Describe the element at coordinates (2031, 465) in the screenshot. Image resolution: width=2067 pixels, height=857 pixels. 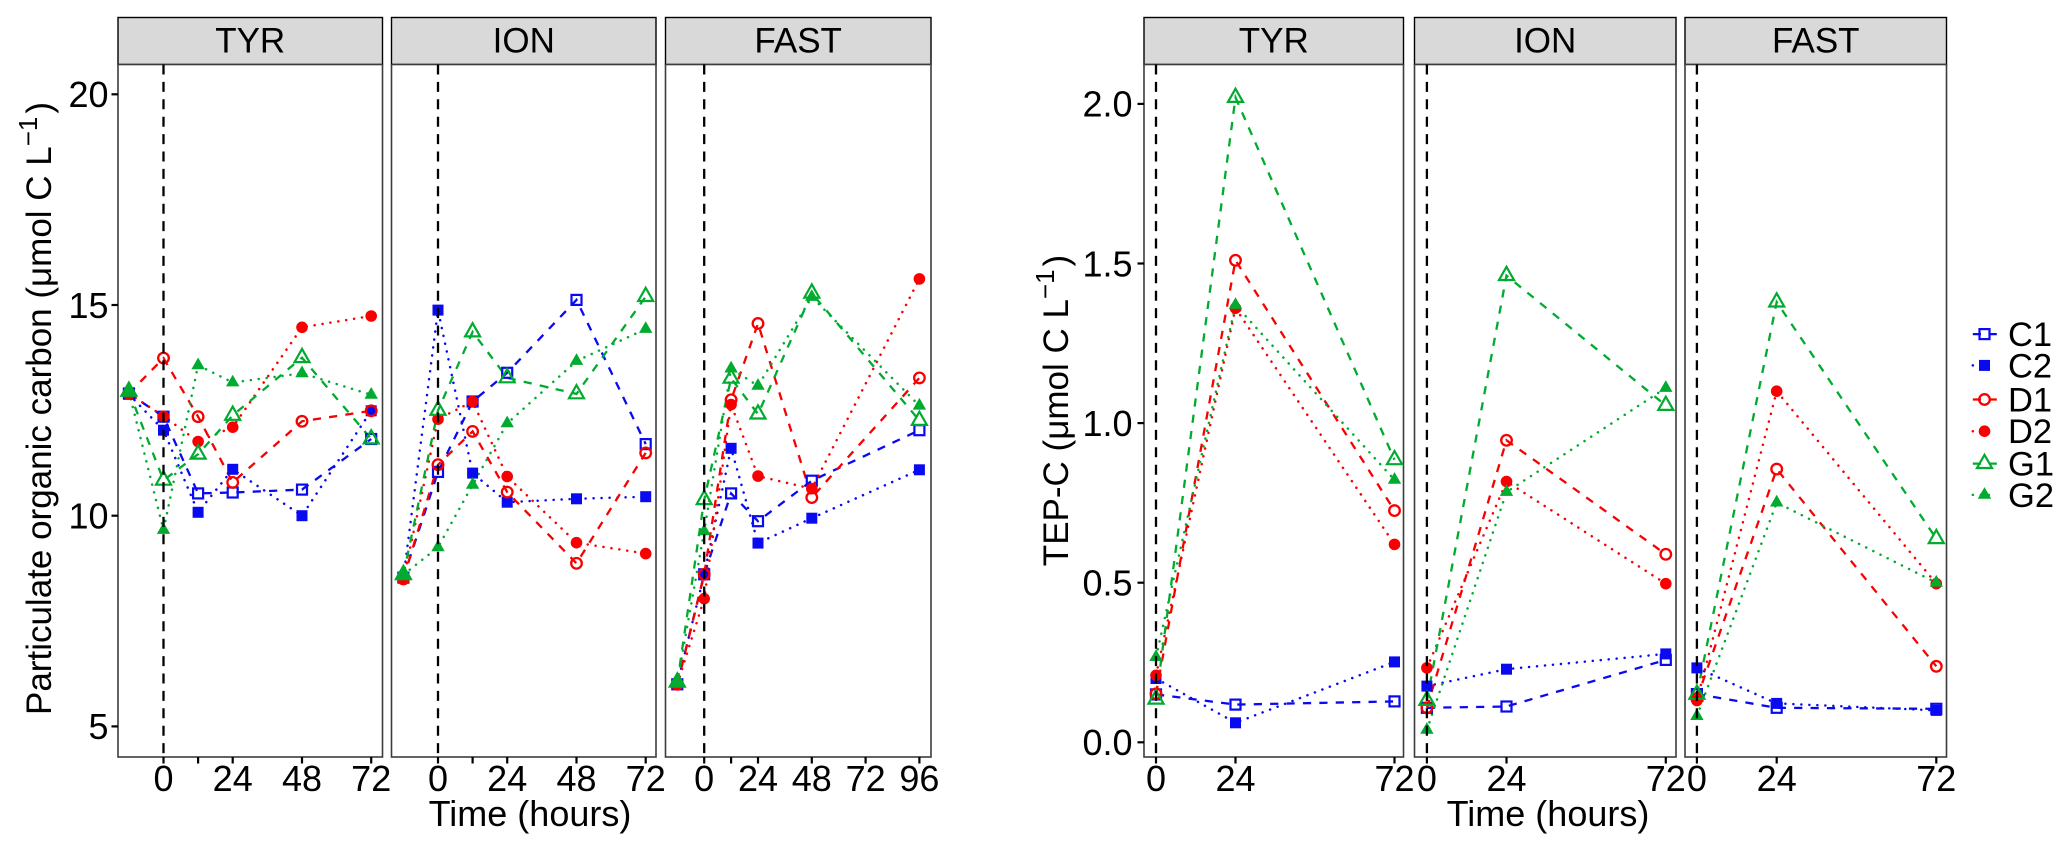
I see `svg-text: G1` at that location.